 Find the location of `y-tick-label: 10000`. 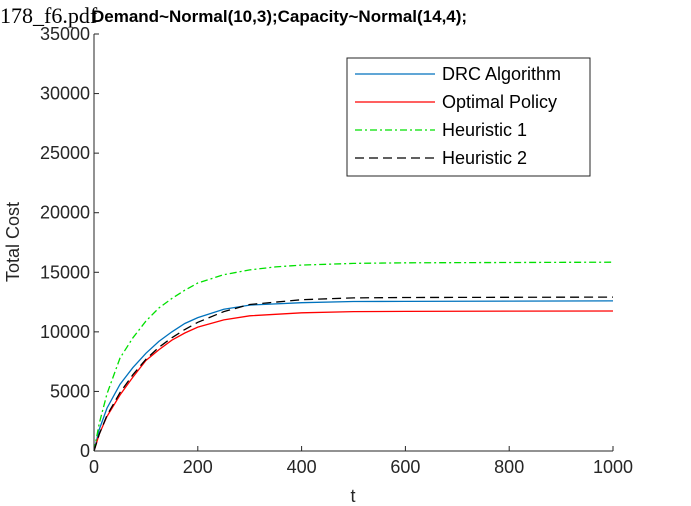

y-tick-label: 10000 is located at coordinates (65, 332).